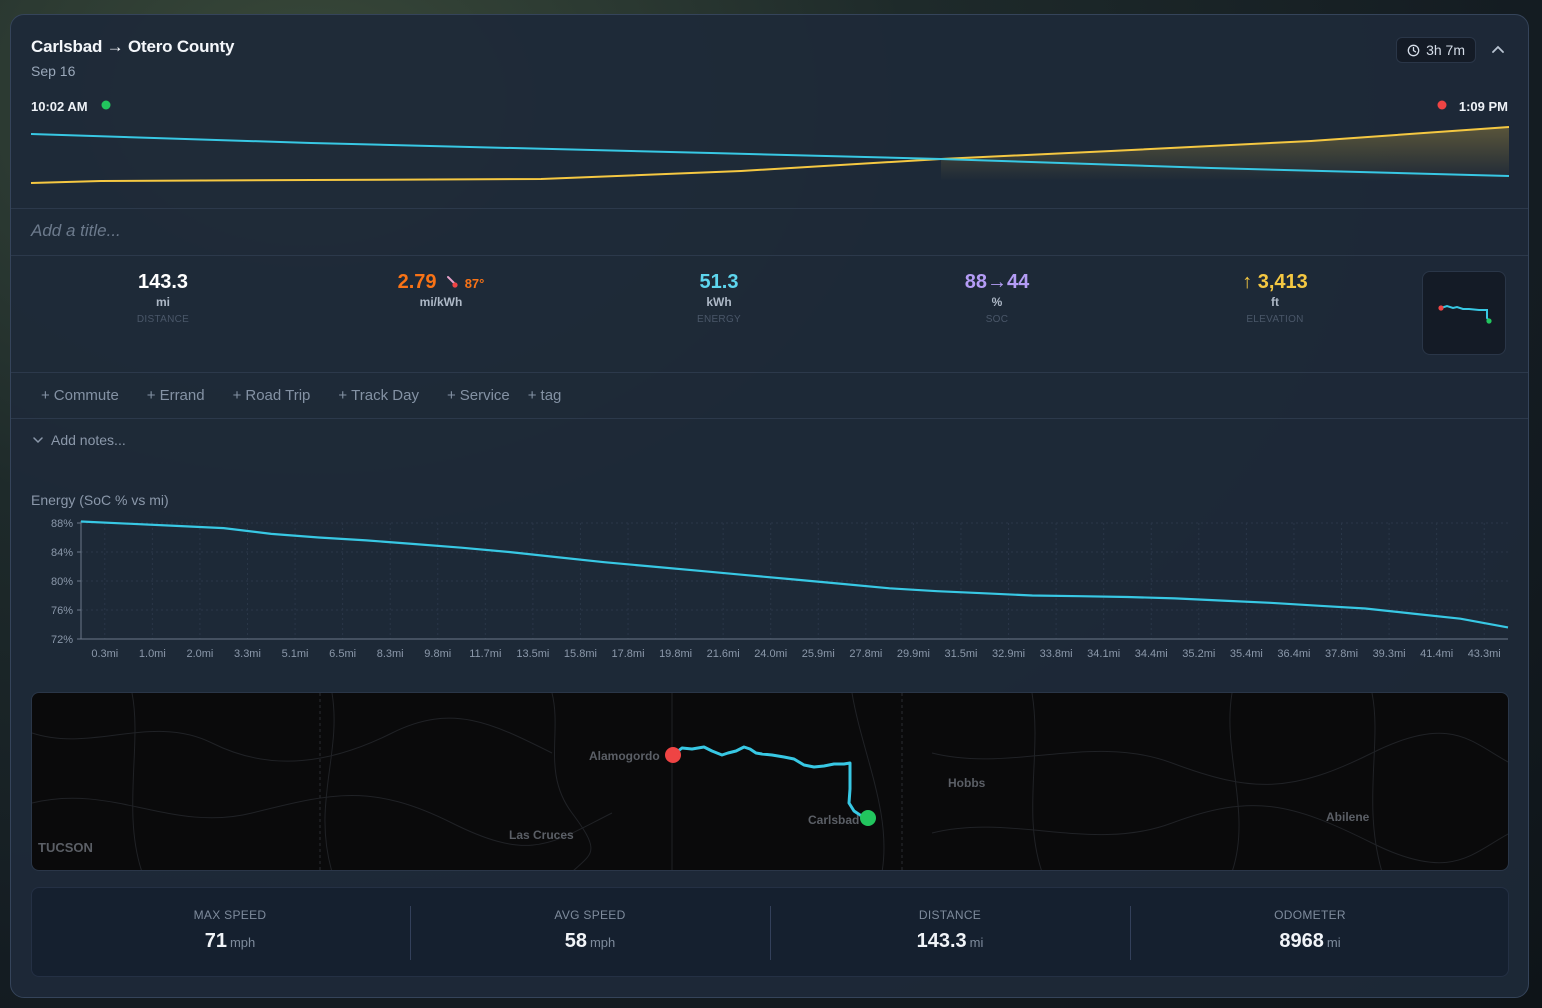 This screenshot has width=1542, height=1008. I want to click on summary-number: 8968, so click(1301, 941).